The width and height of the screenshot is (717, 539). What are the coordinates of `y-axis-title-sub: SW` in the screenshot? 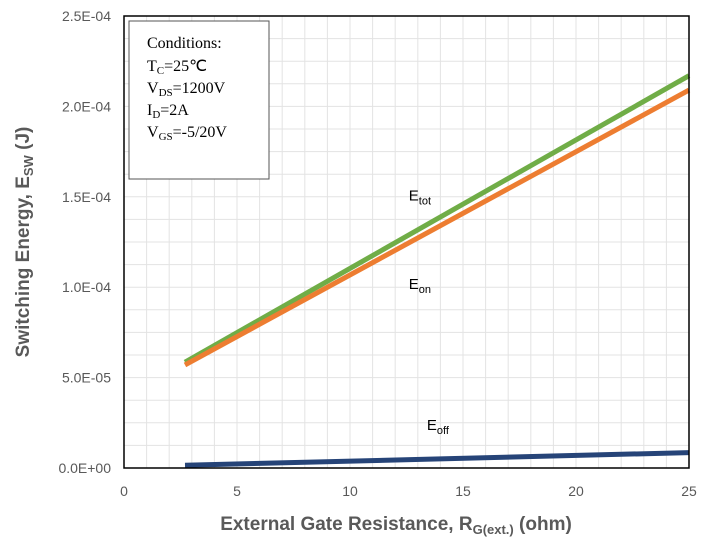 It's located at (28, 165).